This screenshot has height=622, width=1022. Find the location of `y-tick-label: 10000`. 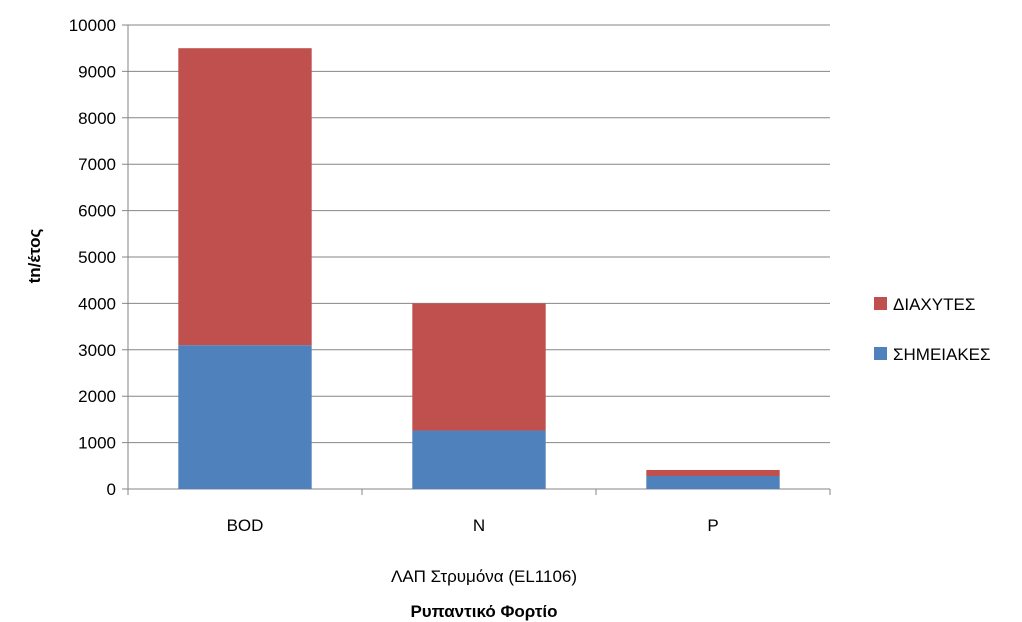

y-tick-label: 10000 is located at coordinates (92, 25).